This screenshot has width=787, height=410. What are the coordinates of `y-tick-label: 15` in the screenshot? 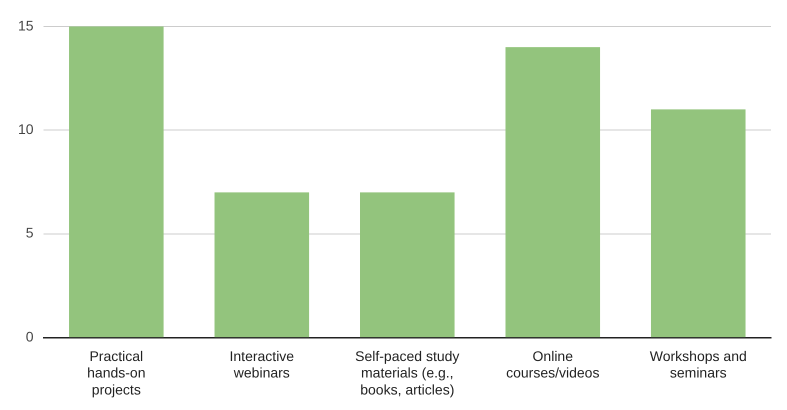 It's located at (26, 25).